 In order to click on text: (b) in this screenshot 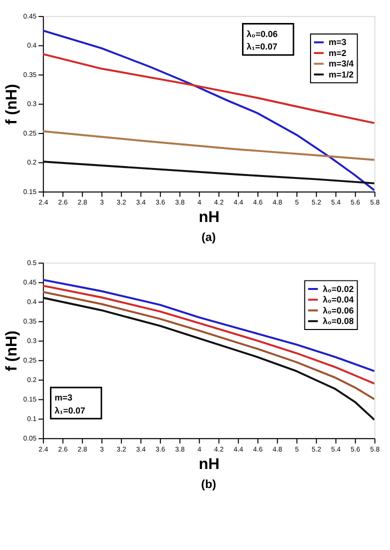, I will do `click(208, 484)`.